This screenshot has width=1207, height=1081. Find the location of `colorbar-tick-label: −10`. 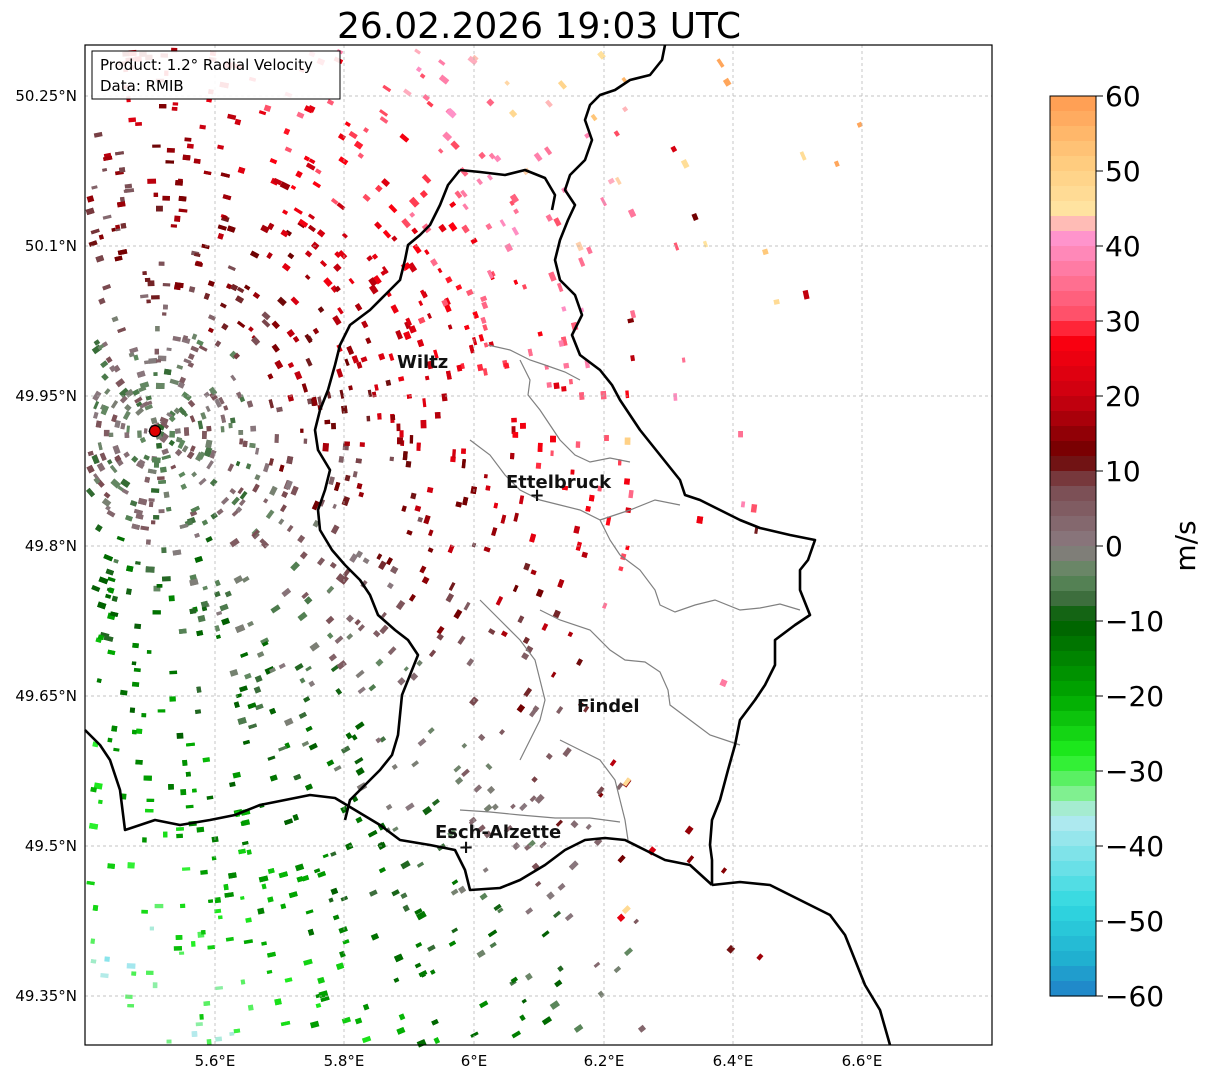

colorbar-tick-label: −10 is located at coordinates (1134, 621).